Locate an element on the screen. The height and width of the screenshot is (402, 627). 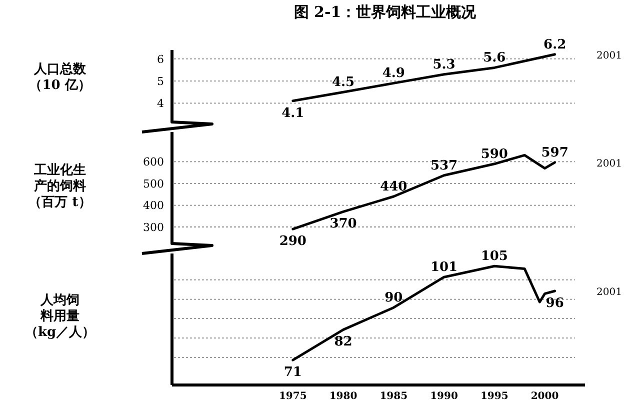
x-tick-label: 2000 is located at coordinates (544, 396).